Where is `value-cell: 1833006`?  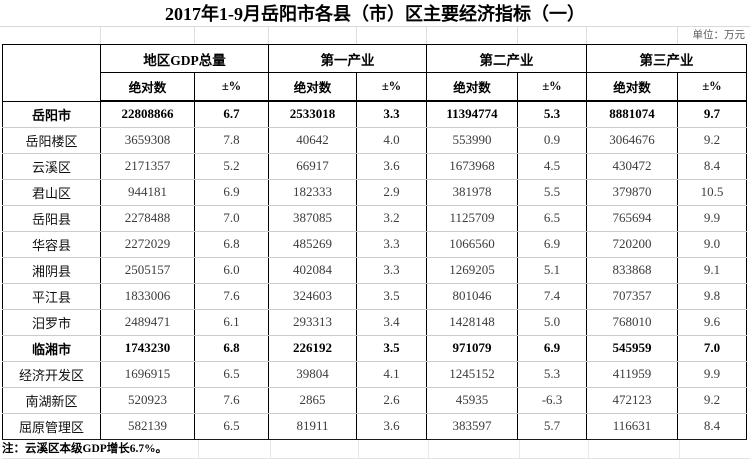
value-cell: 1833006 is located at coordinates (147, 296).